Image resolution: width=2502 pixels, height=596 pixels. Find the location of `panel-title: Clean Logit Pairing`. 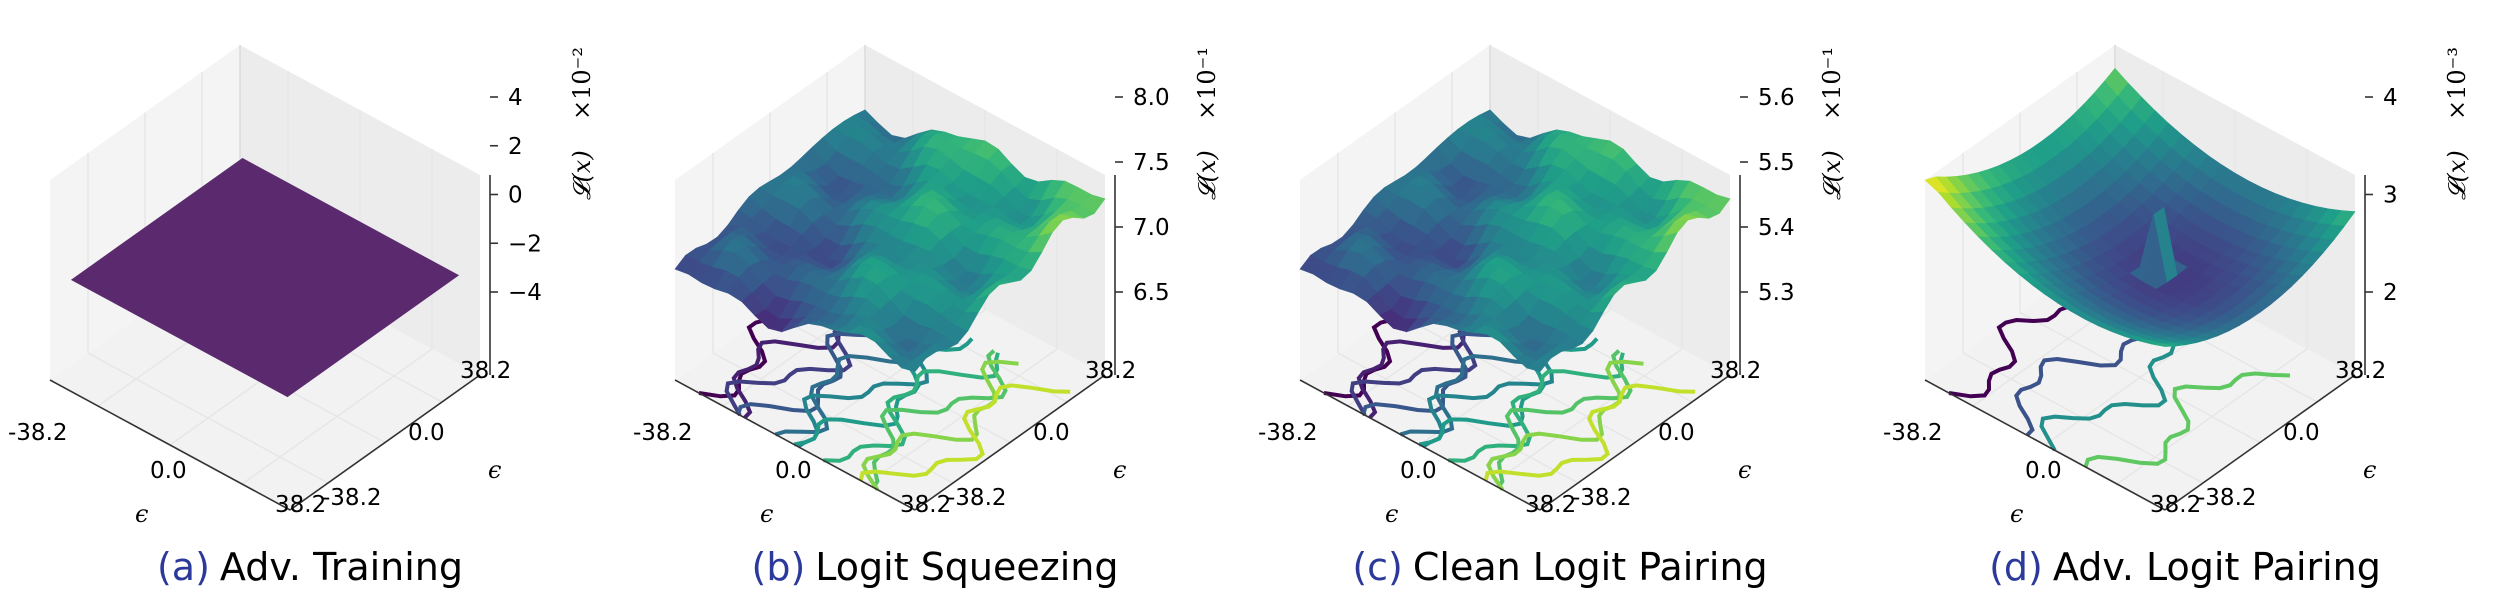

panel-title: Clean Logit Pairing is located at coordinates (1590, 567).